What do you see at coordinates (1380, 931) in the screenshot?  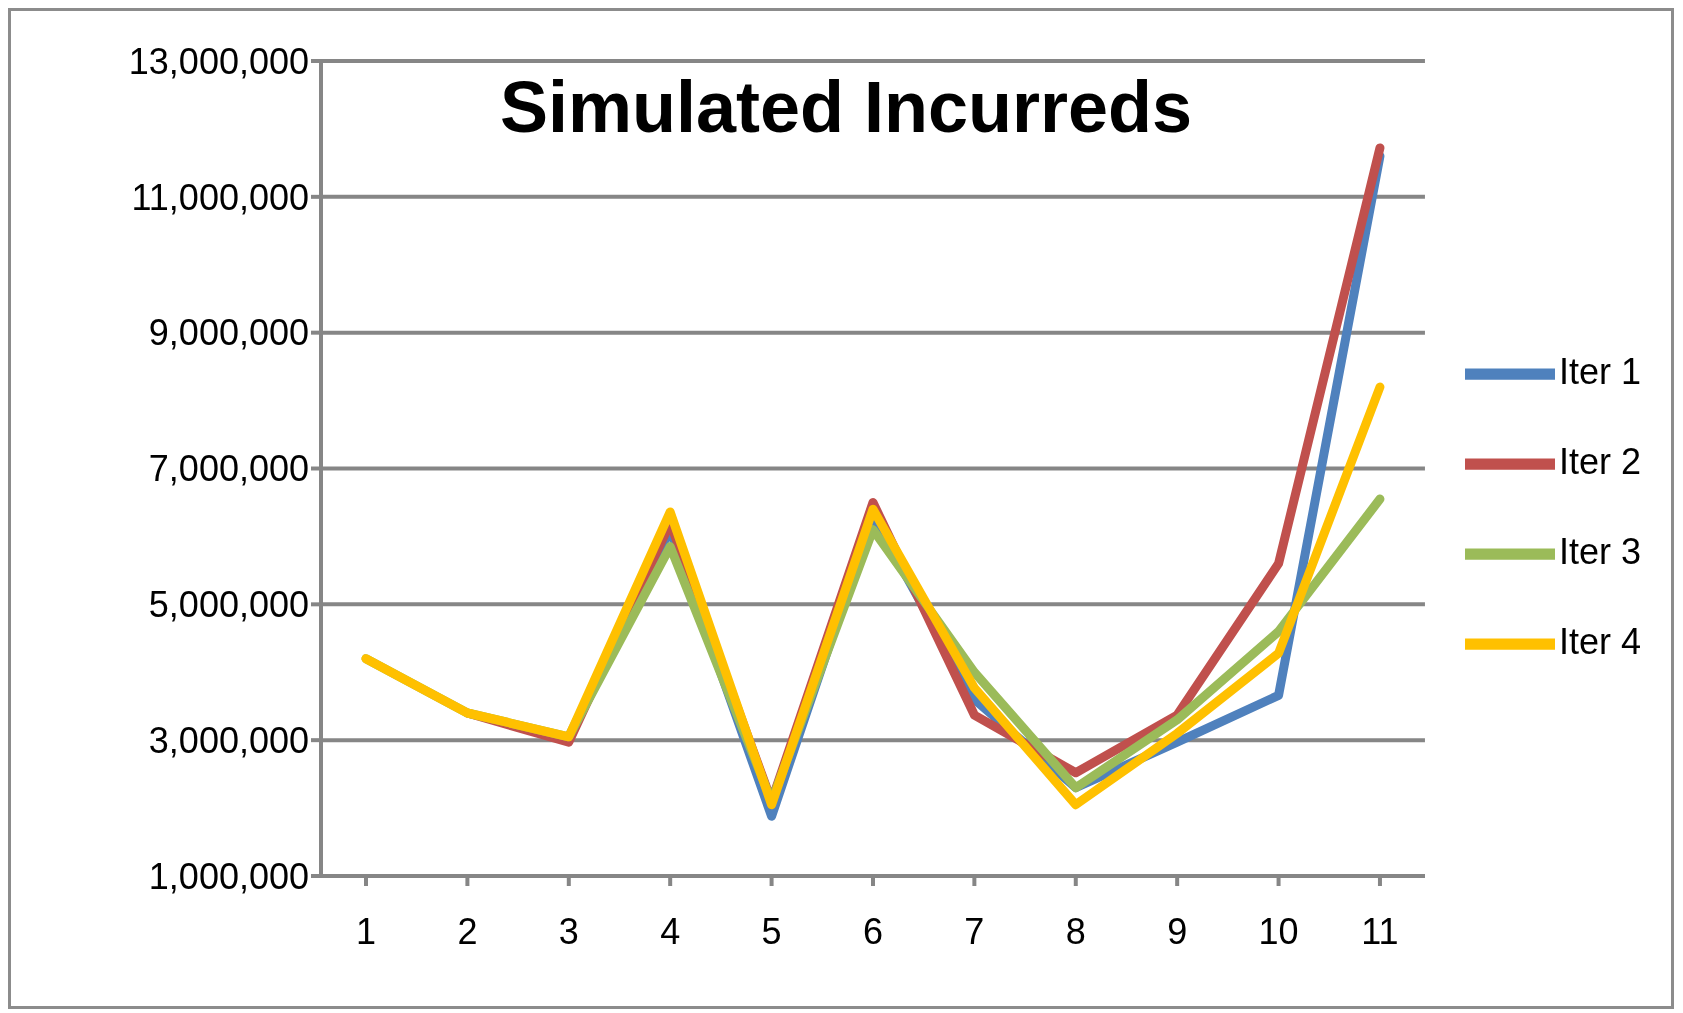 I see `x-tick-label: 11` at bounding box center [1380, 931].